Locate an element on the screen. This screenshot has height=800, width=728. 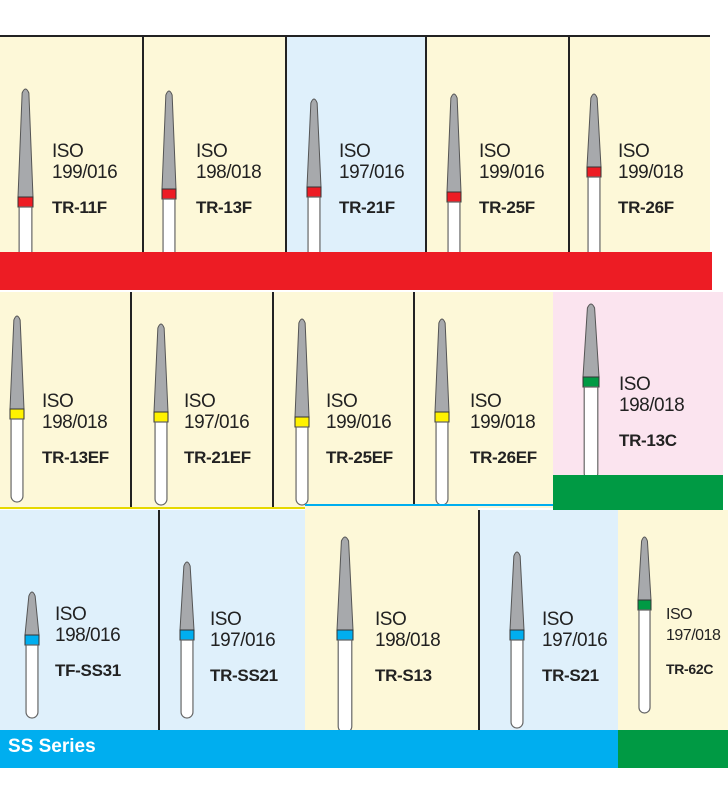
product-code: TR-SS21 is located at coordinates (244, 675).